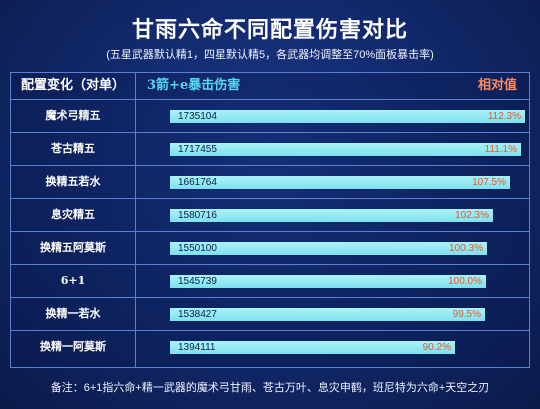  I want to click on damage-value: 1717455, so click(197, 149).